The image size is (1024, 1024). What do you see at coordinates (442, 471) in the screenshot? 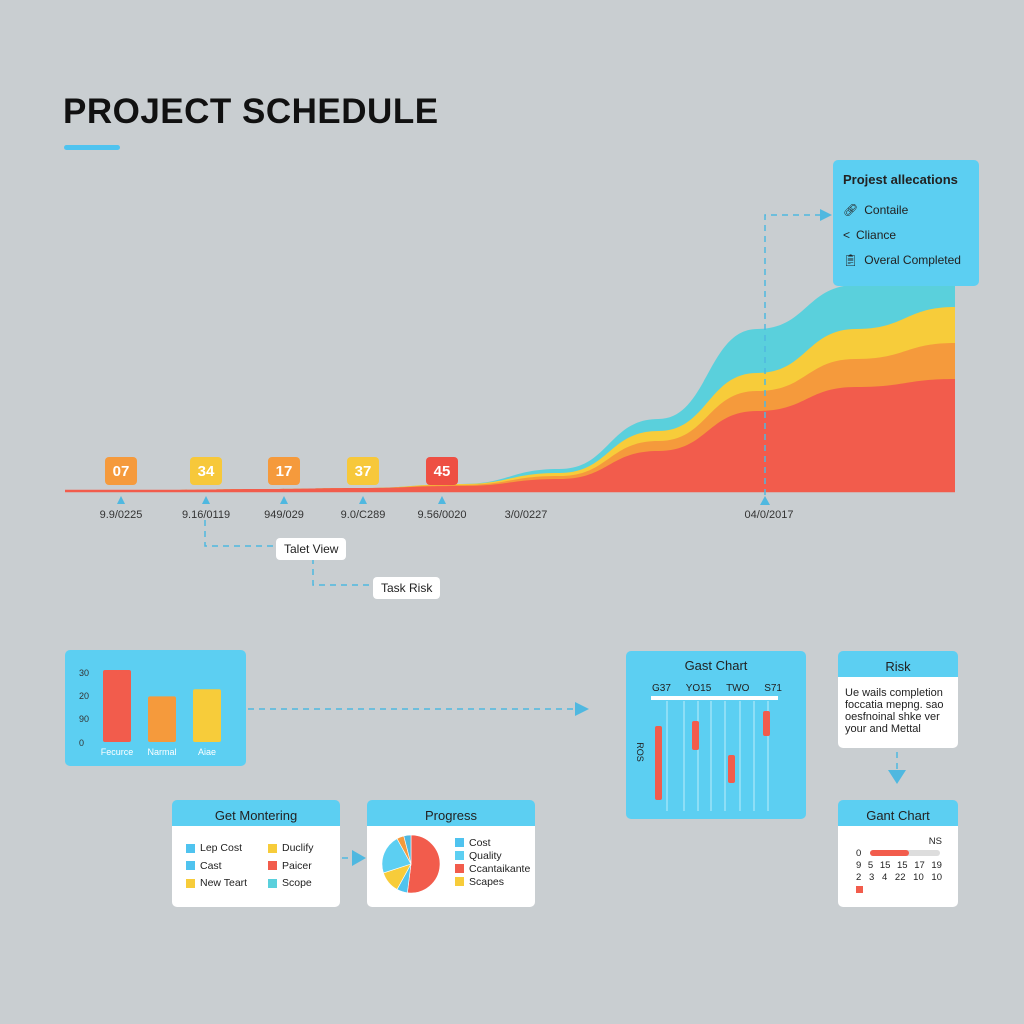
I see `milestone-badge: 45` at bounding box center [442, 471].